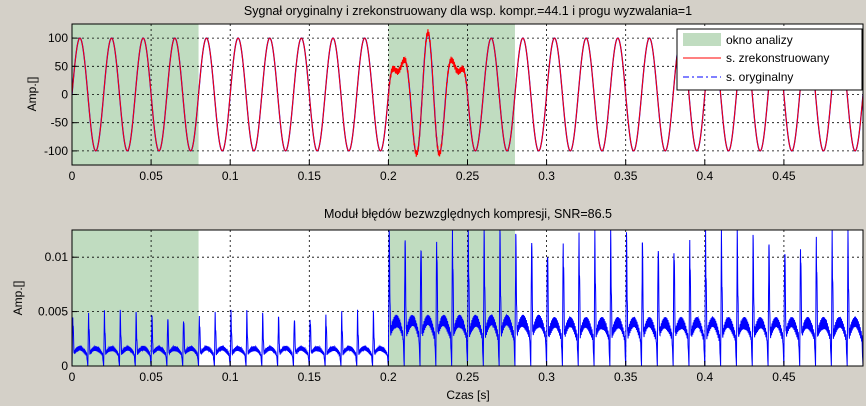 Image resolution: width=866 pixels, height=406 pixels. I want to click on bot-y-tick-label: 0.005, so click(53, 312).